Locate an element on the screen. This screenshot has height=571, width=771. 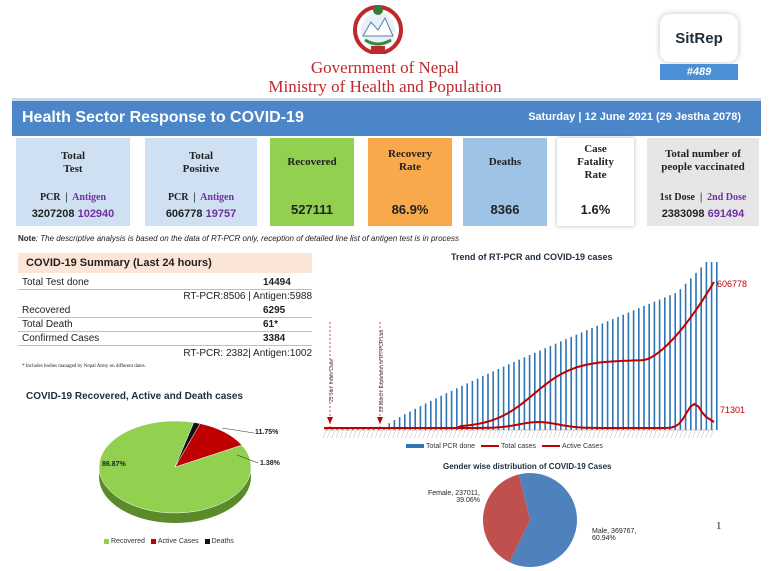
slice-deaths is located at coordinates (187, 445).